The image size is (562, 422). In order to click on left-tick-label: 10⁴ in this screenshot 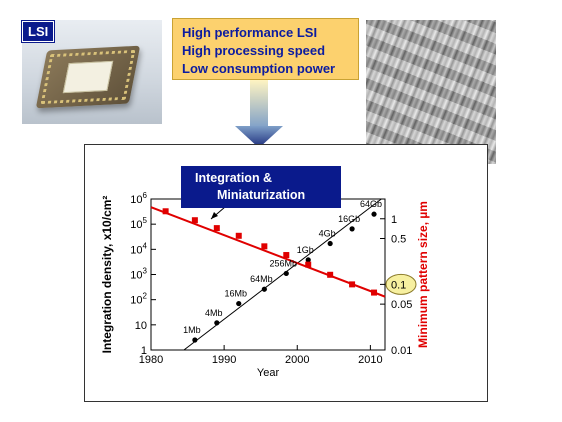, I will do `click(138, 248)`.